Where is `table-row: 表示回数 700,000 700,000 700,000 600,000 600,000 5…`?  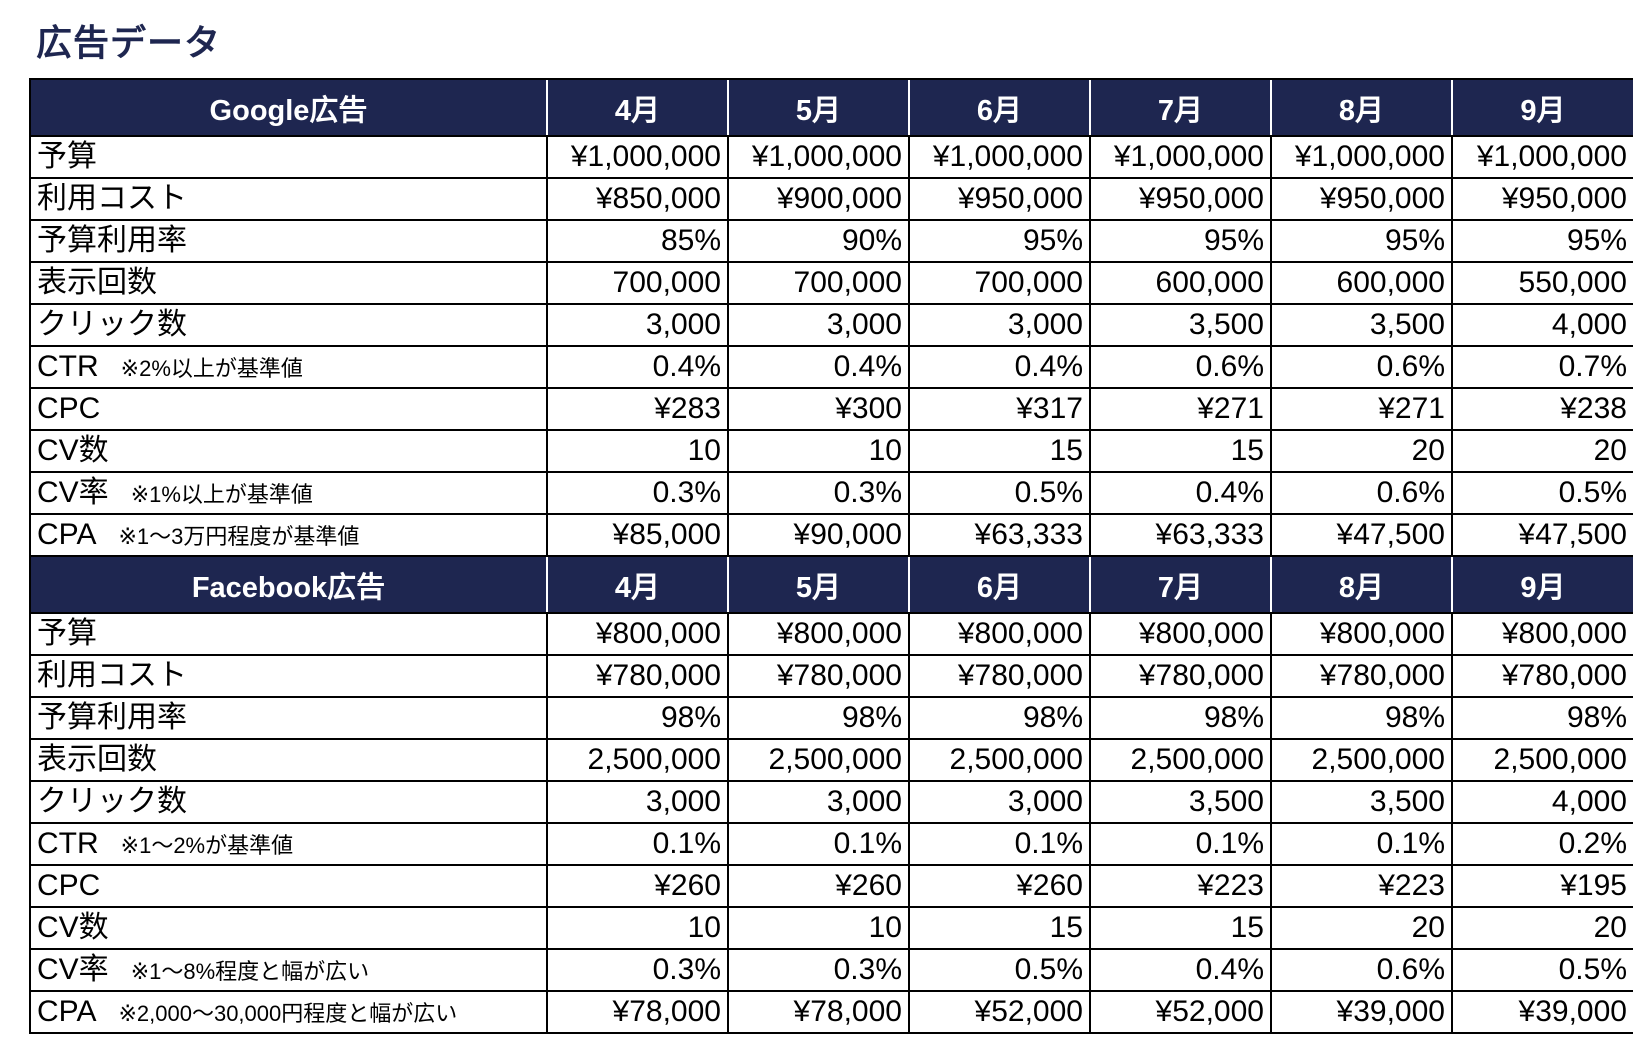 table-row: 表示回数 700,000 700,000 700,000 600,000 600,000 5… is located at coordinates (831, 283).